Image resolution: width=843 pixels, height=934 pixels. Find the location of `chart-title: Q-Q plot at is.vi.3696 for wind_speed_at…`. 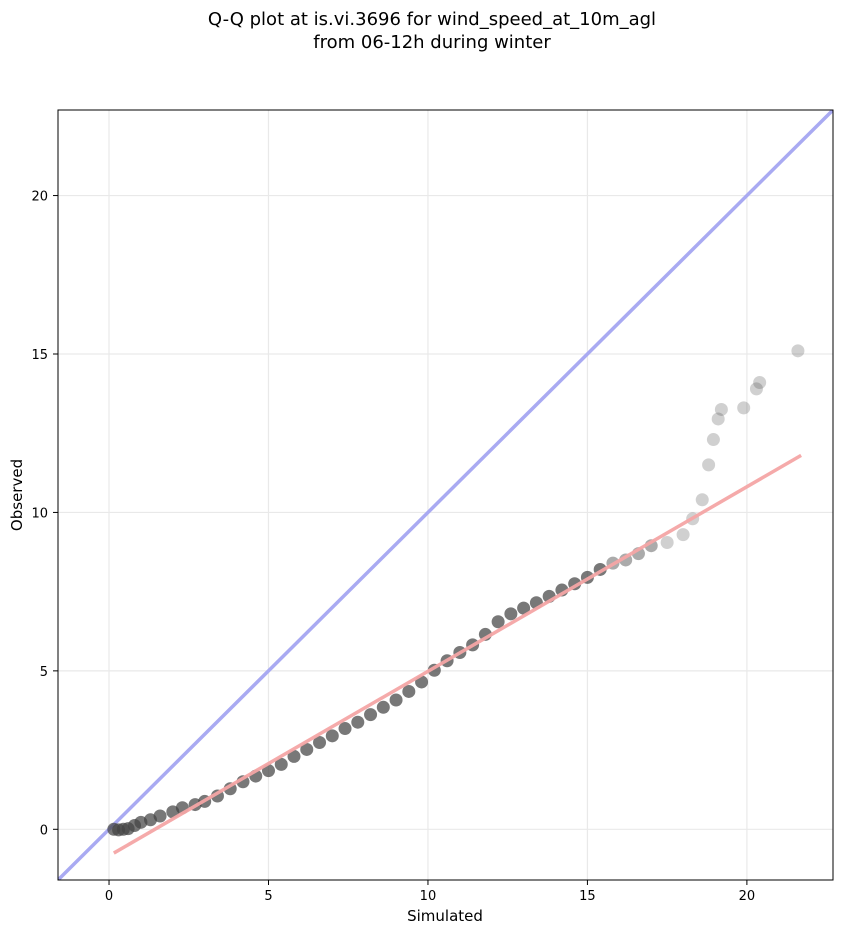

chart-title: Q-Q plot at is.vi.3696 for wind_speed_at… is located at coordinates (432, 19).